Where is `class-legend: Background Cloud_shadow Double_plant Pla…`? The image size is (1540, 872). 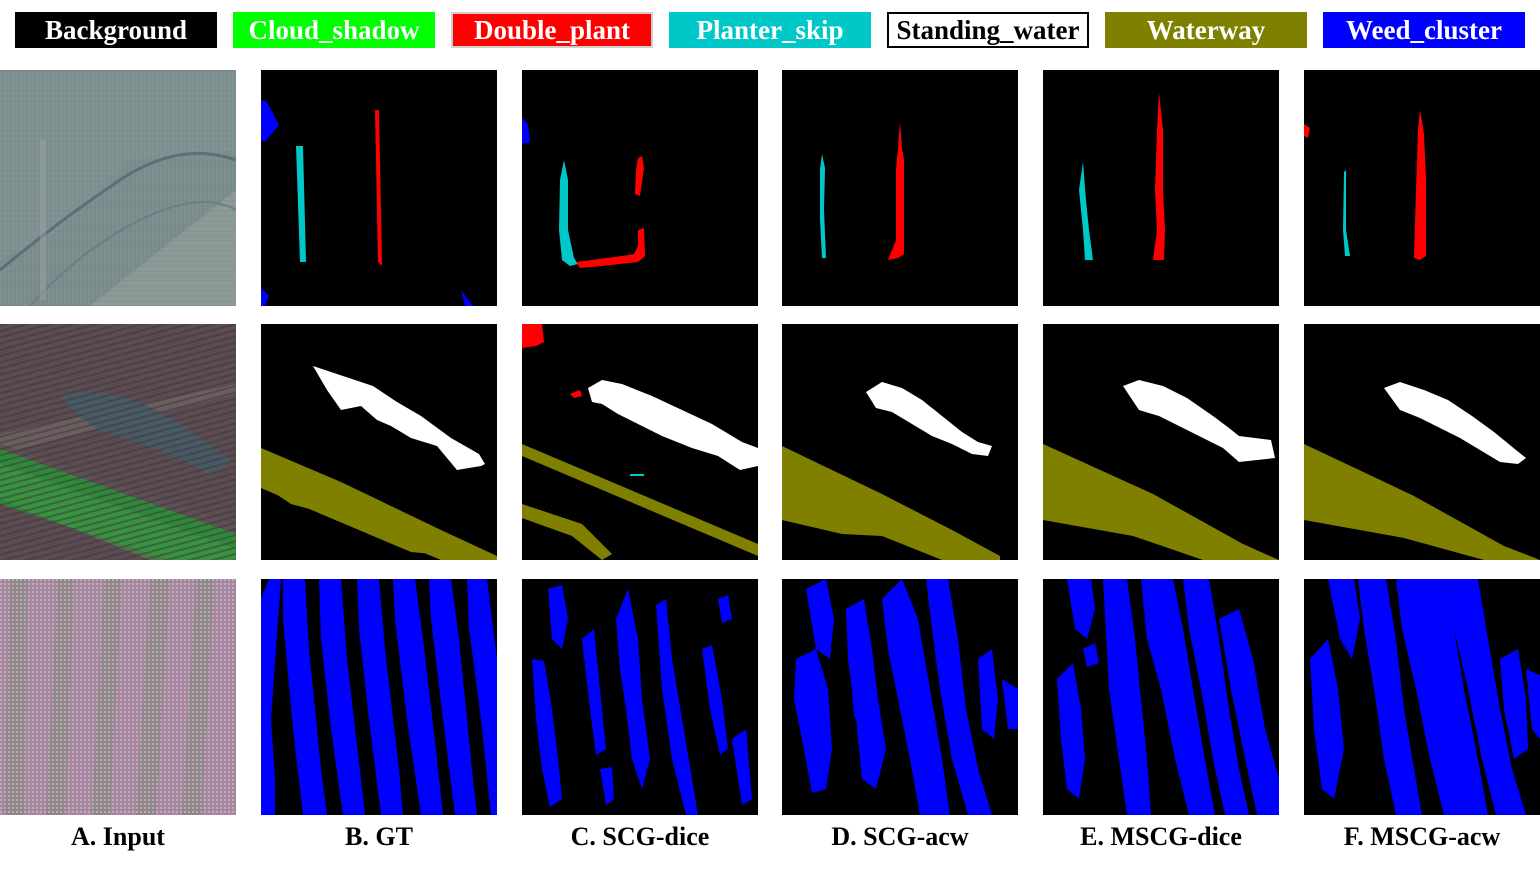 class-legend: Background Cloud_shadow Double_plant Pla… is located at coordinates (770, 30).